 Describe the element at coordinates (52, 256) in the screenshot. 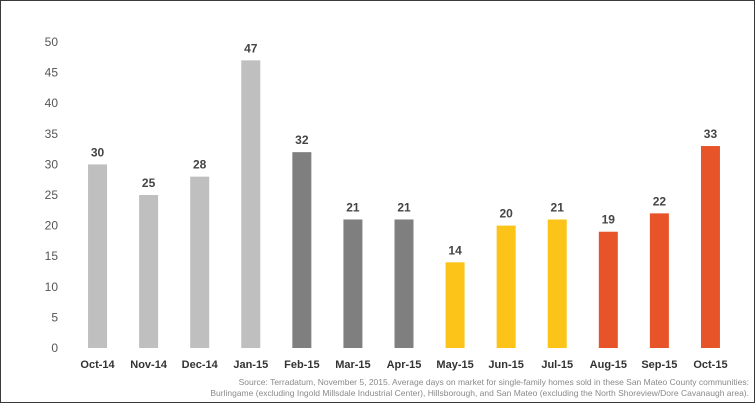

I see `y-tick-label: 15` at that location.